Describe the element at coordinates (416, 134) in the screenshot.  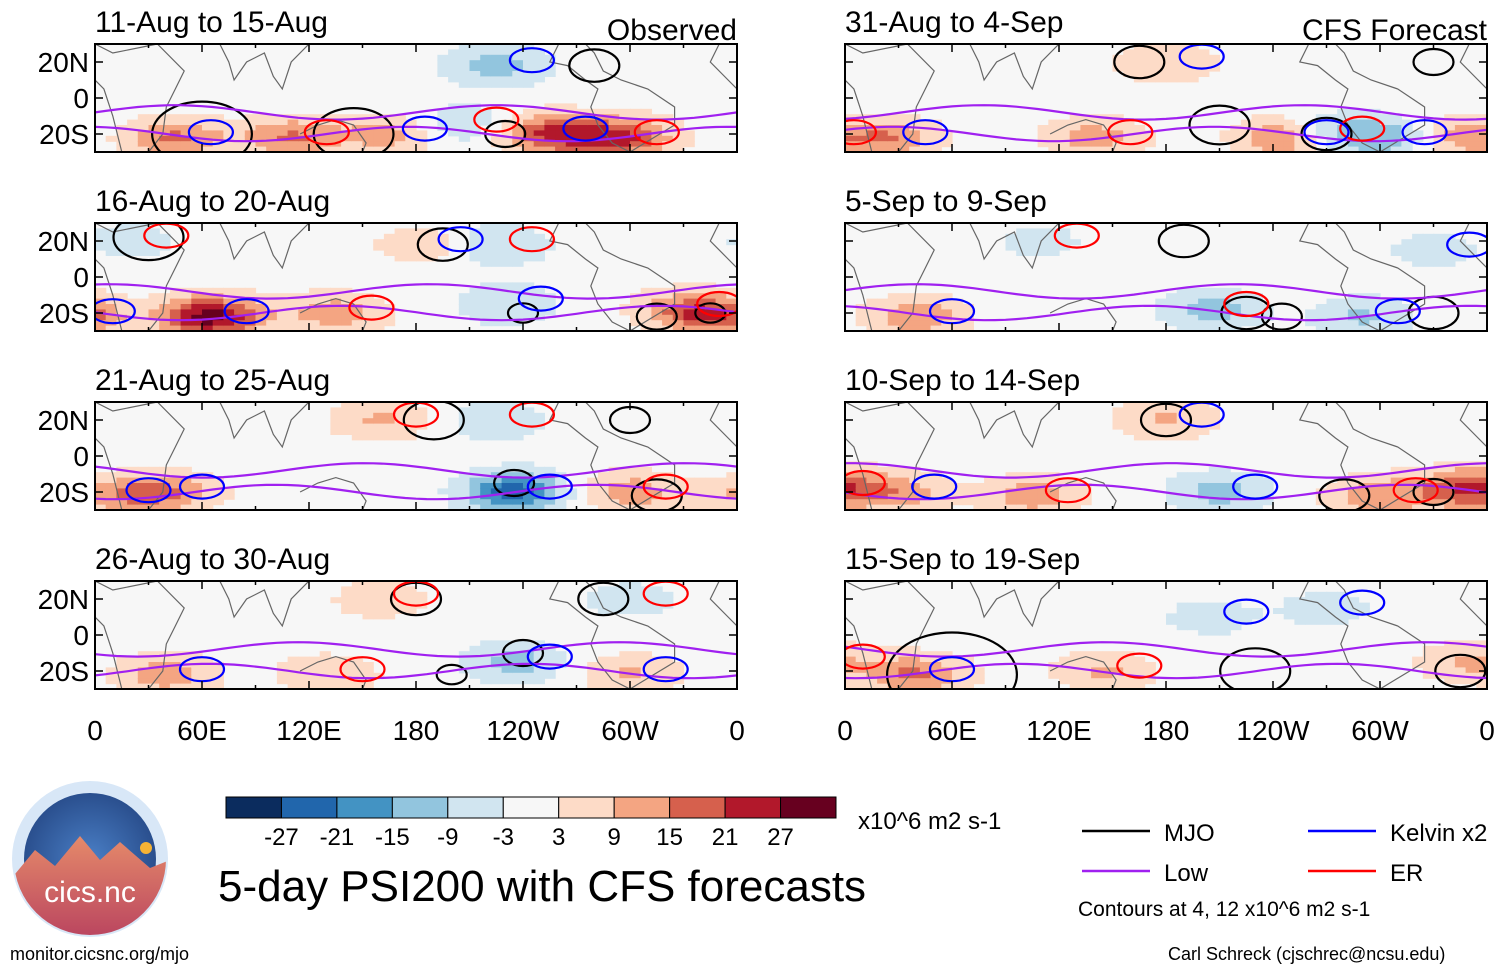
I see `low-contour` at that location.